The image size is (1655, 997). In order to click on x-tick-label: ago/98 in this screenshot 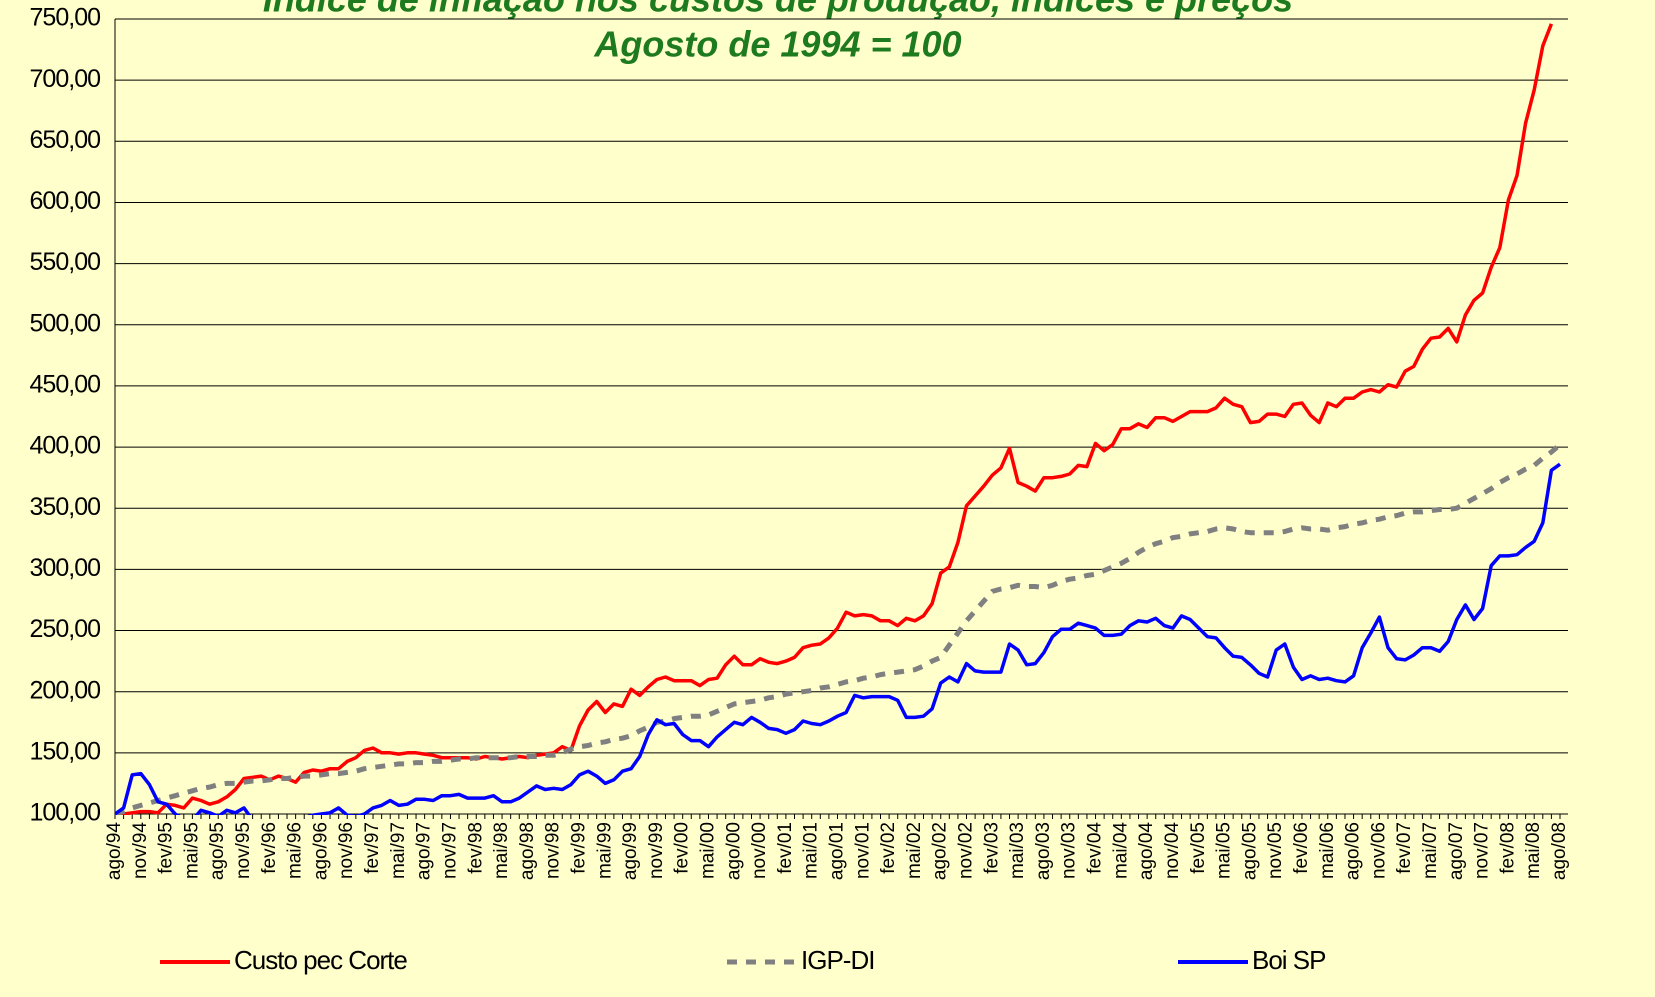, I will do `click(527, 851)`.